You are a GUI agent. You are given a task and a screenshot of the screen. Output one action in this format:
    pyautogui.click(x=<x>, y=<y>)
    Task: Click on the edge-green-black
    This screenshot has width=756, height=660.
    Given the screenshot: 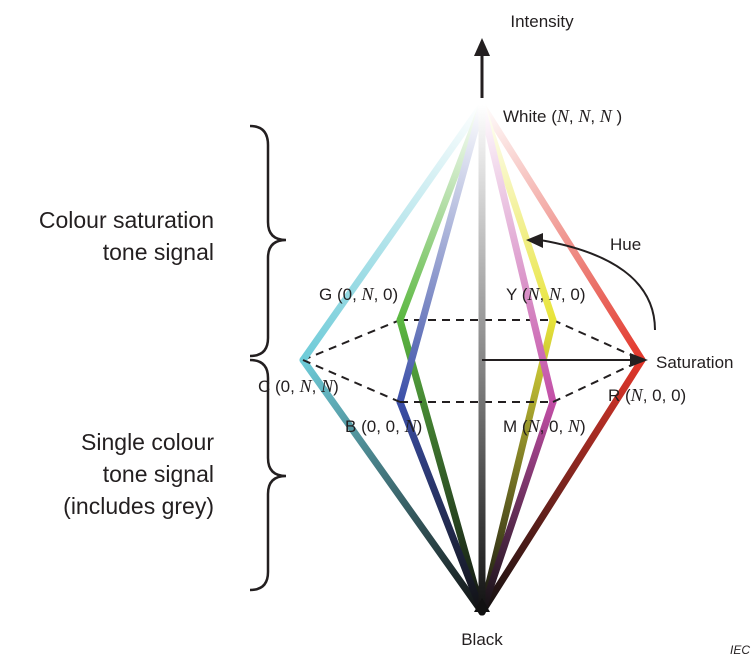 What is the action you would take?
    pyautogui.click(x=441, y=466)
    